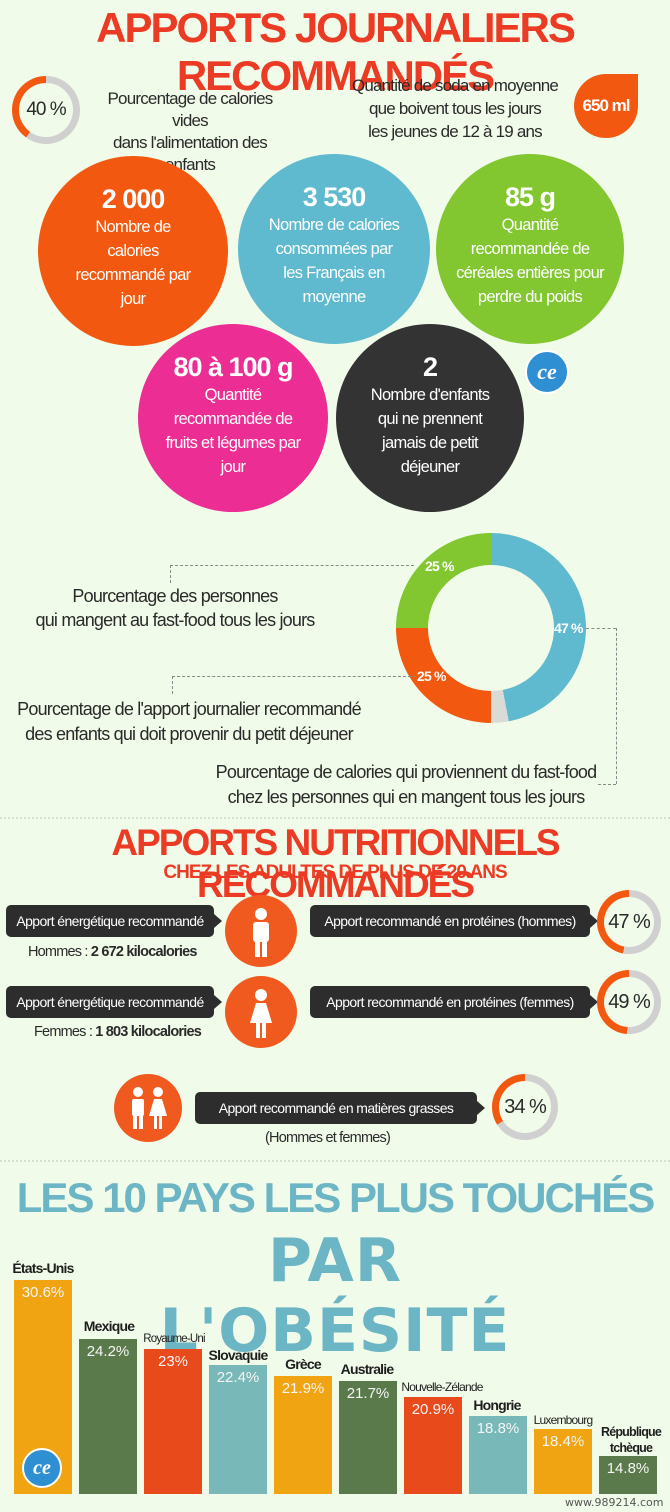 The image size is (670, 1512). I want to click on bubble-value: 80 à 100 g, so click(233, 367).